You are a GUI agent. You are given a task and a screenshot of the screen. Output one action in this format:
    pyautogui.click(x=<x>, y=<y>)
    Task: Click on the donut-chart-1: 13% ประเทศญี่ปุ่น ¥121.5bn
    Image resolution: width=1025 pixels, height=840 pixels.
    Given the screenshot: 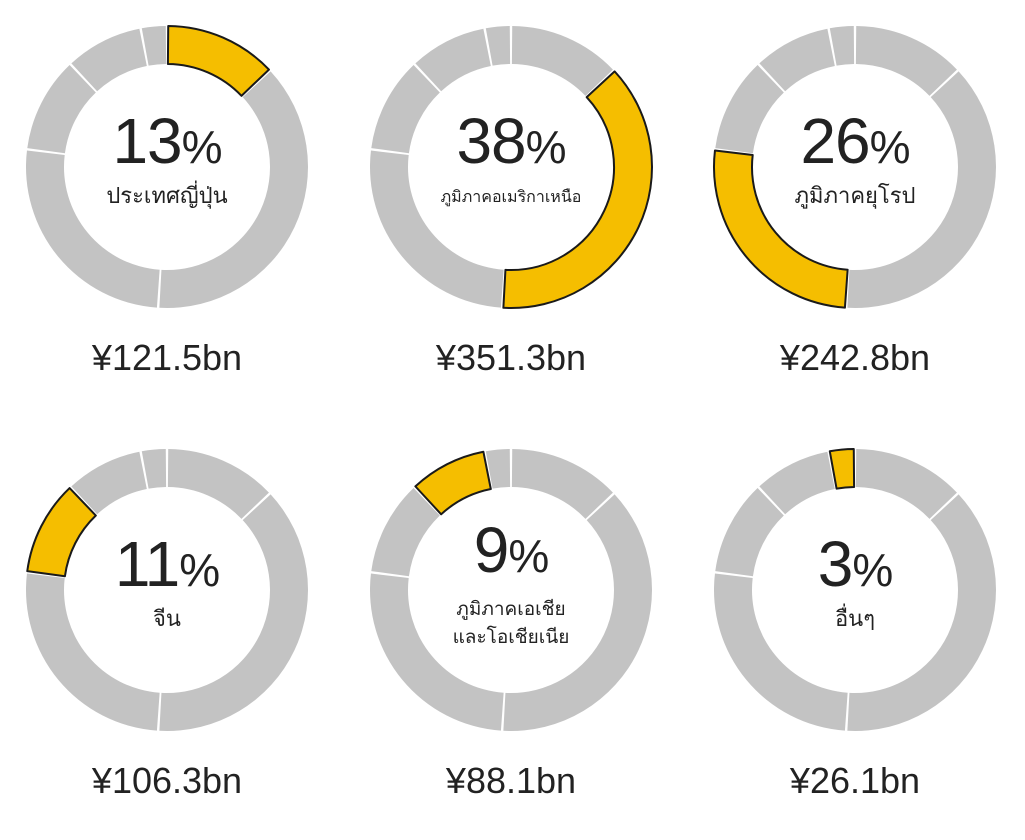 What is the action you would take?
    pyautogui.click(x=167, y=217)
    